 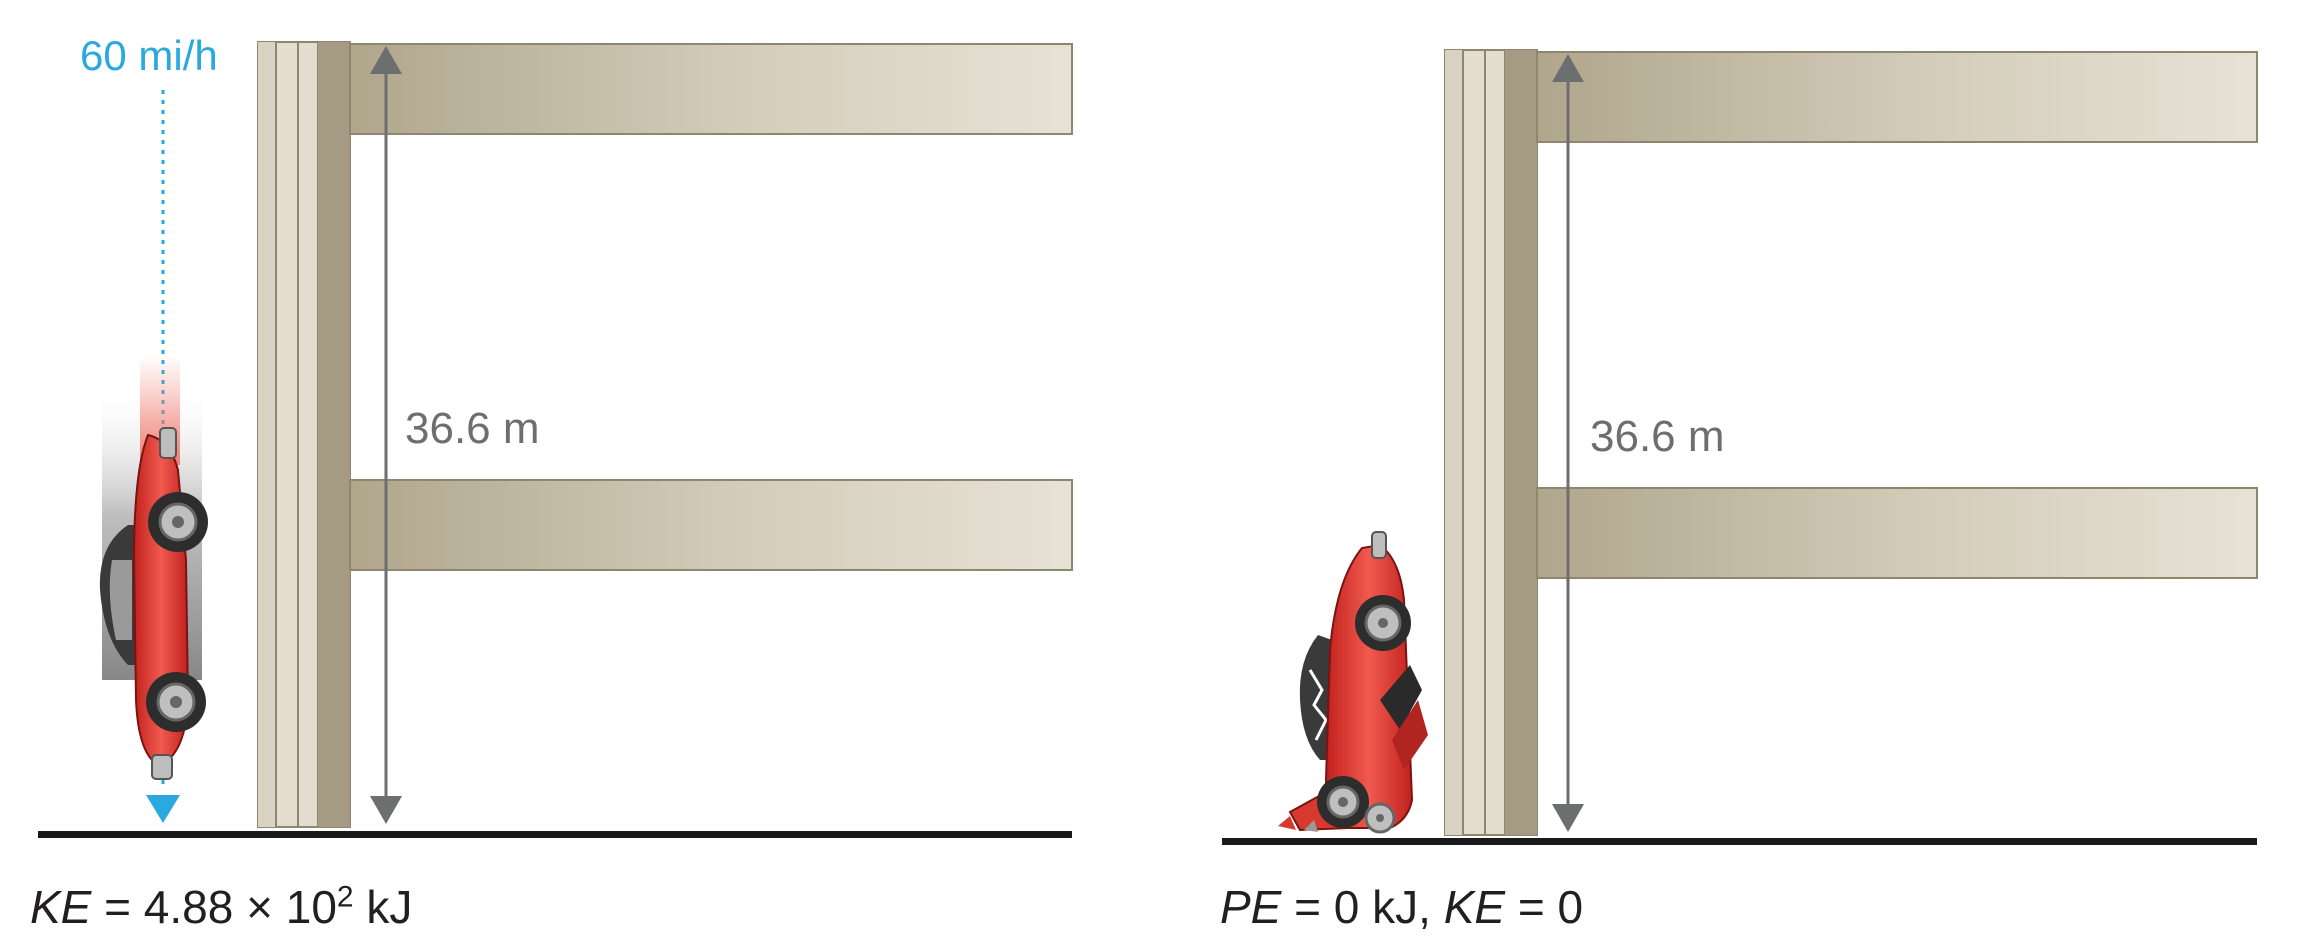 I want to click on caption-right: PE = 0 kJ, KE = 0, so click(x=1401, y=907).